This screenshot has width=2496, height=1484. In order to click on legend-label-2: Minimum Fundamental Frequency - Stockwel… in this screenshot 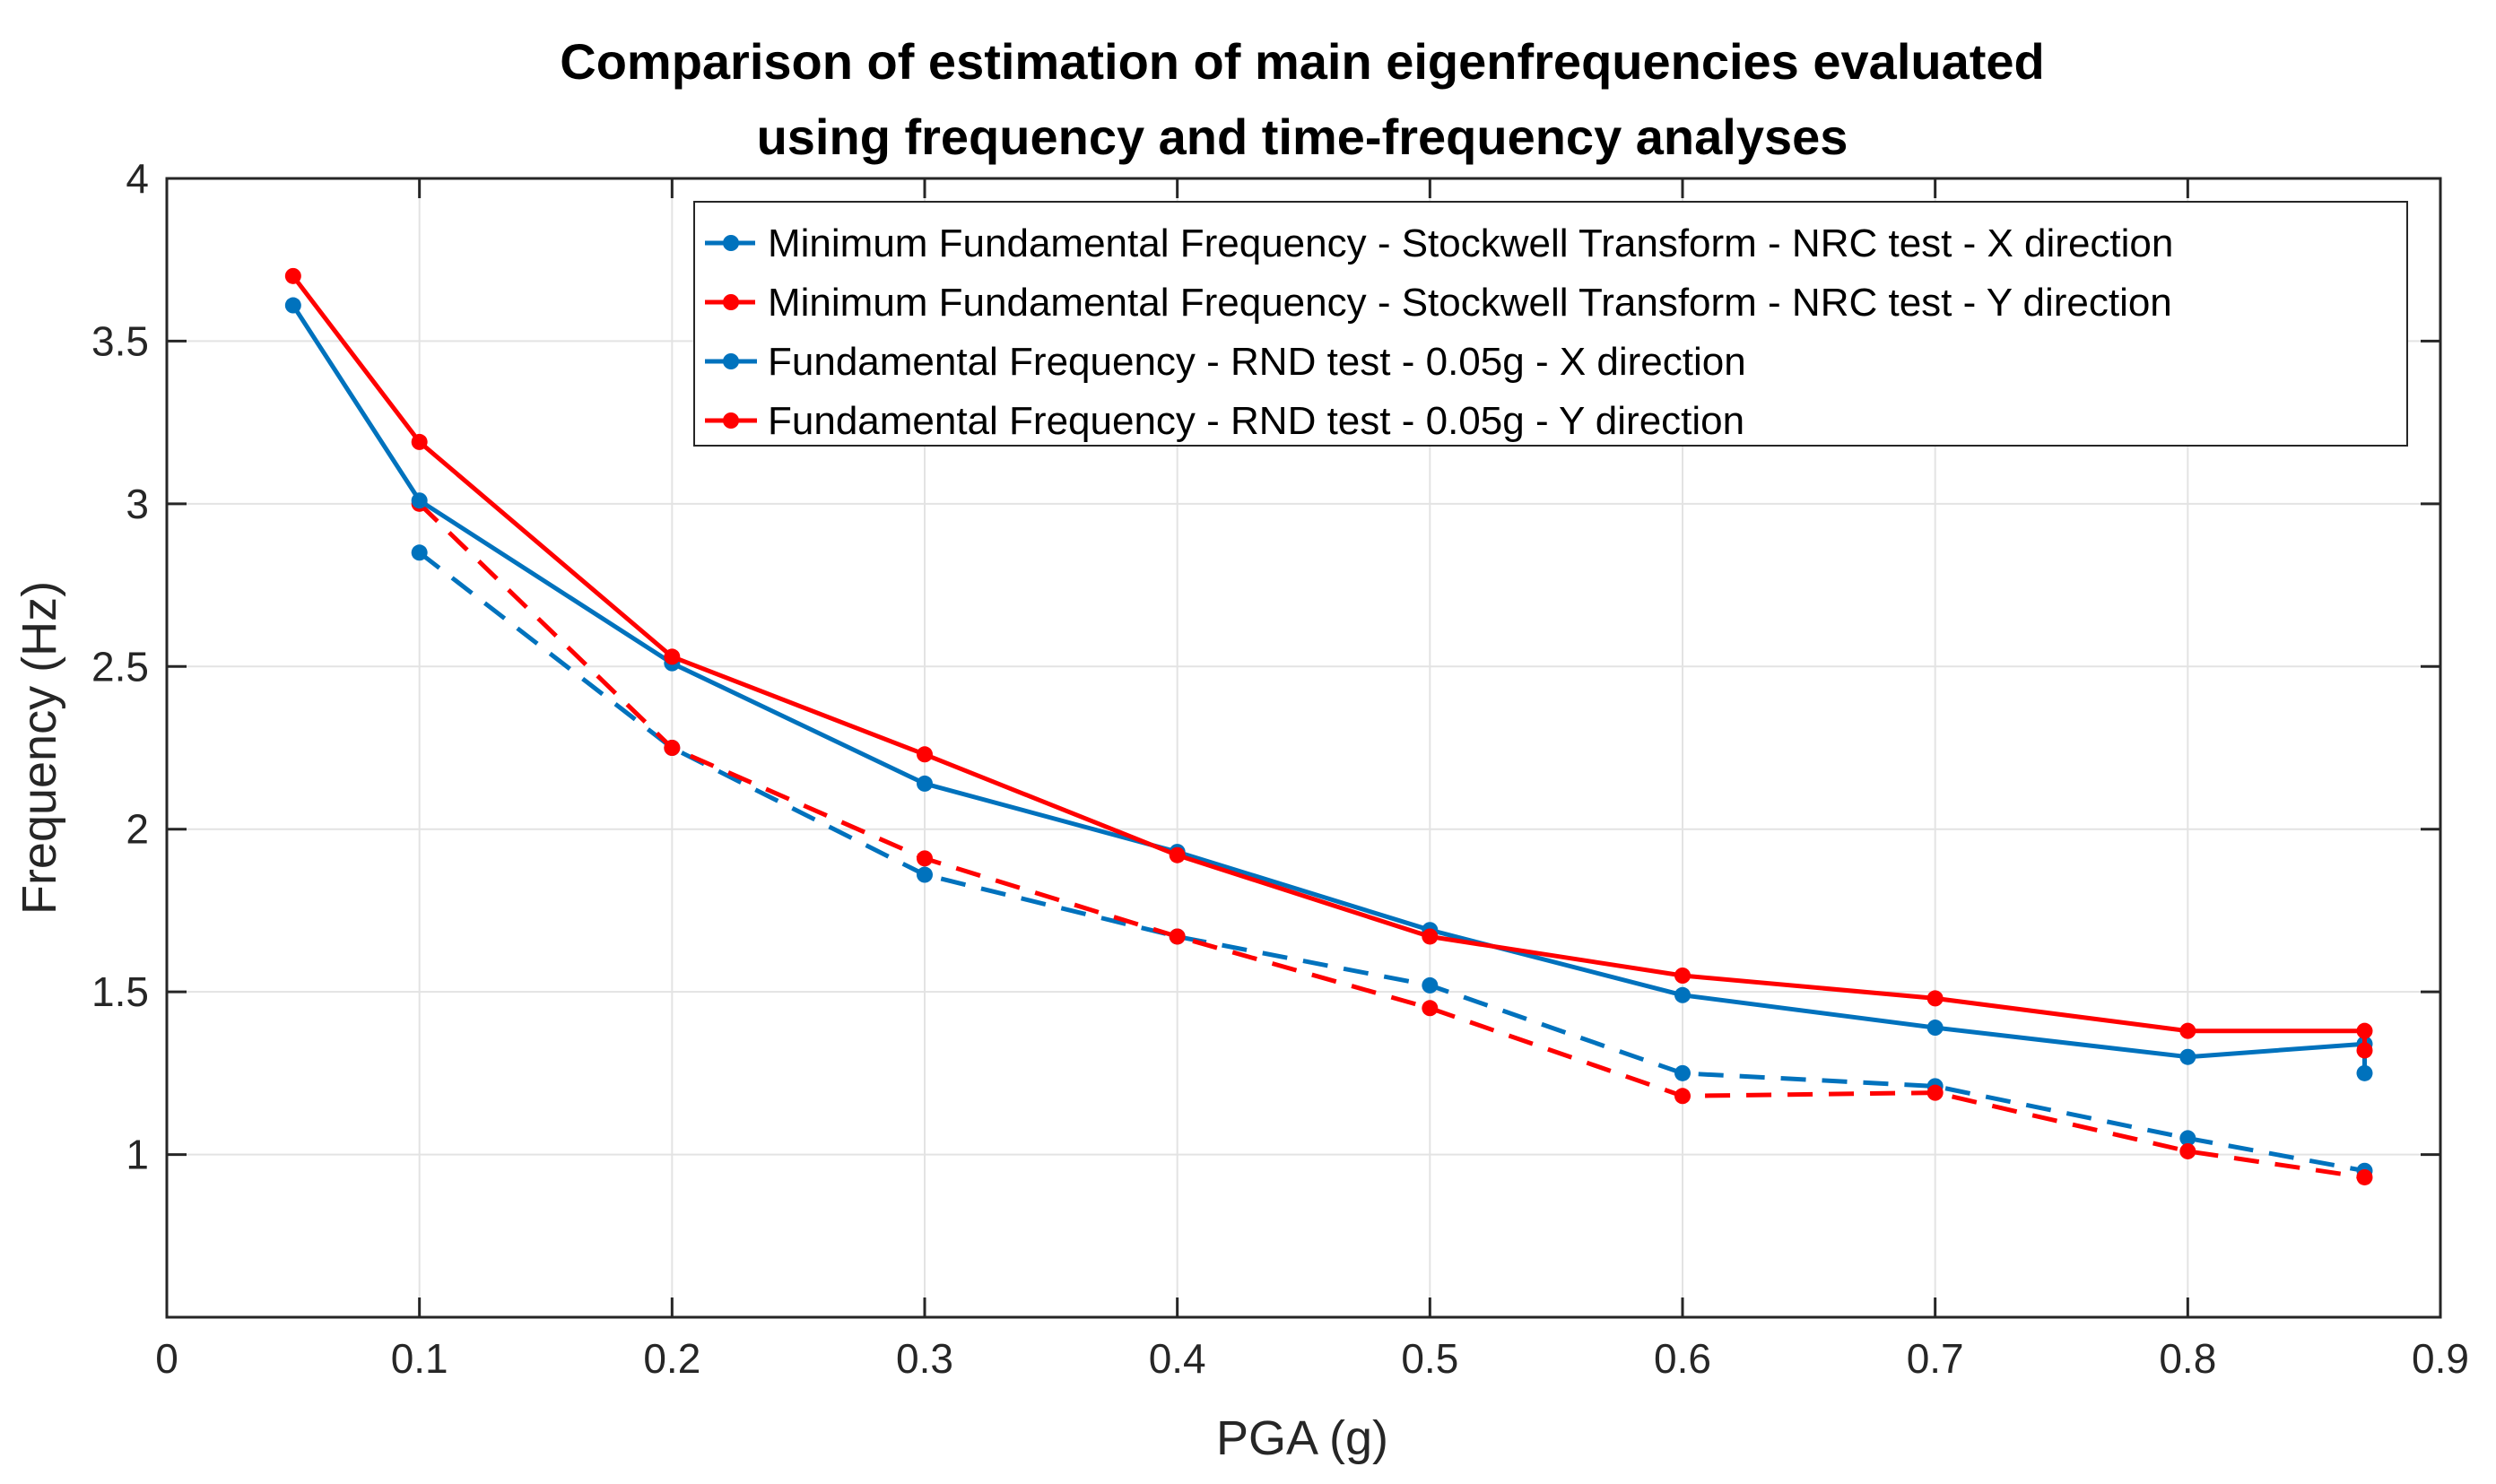, I will do `click(1470, 303)`.